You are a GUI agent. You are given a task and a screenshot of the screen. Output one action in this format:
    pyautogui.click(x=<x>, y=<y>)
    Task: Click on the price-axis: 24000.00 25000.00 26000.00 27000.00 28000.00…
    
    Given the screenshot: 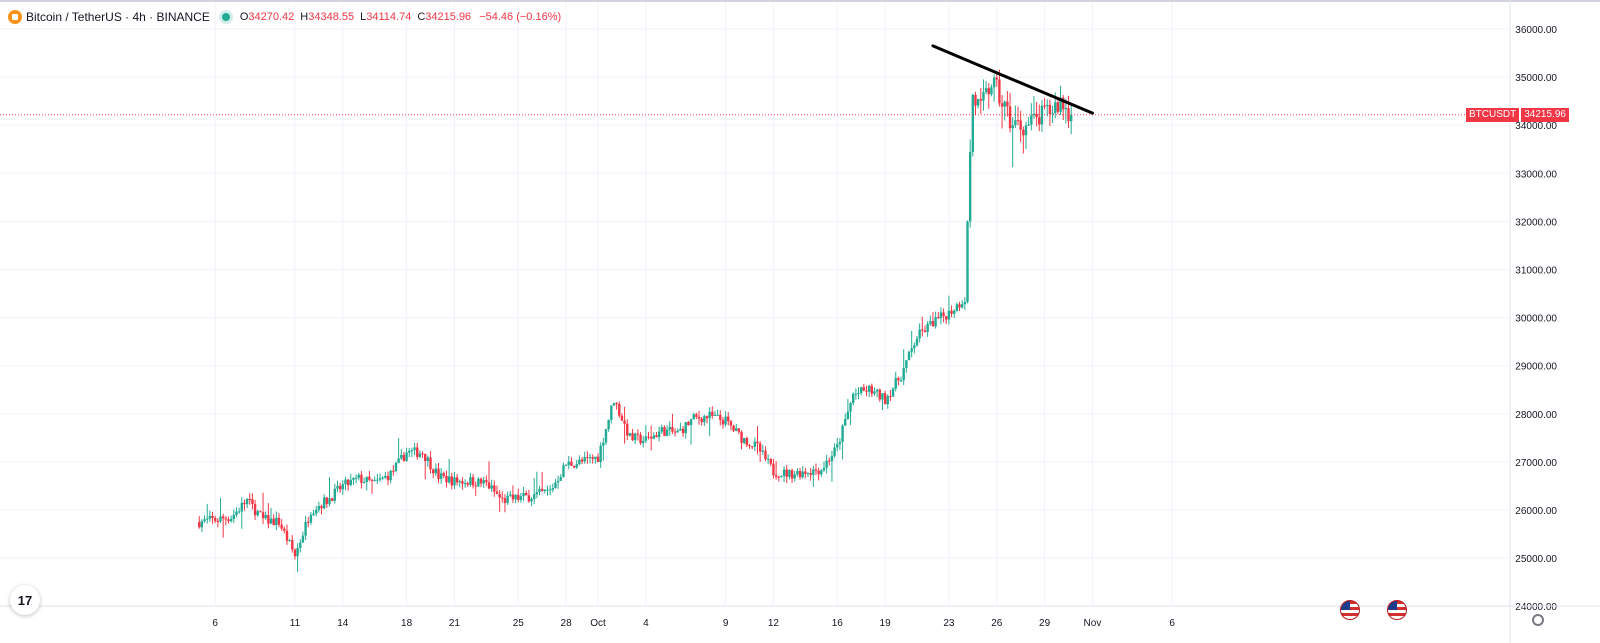 What is the action you would take?
    pyautogui.click(x=1533, y=321)
    